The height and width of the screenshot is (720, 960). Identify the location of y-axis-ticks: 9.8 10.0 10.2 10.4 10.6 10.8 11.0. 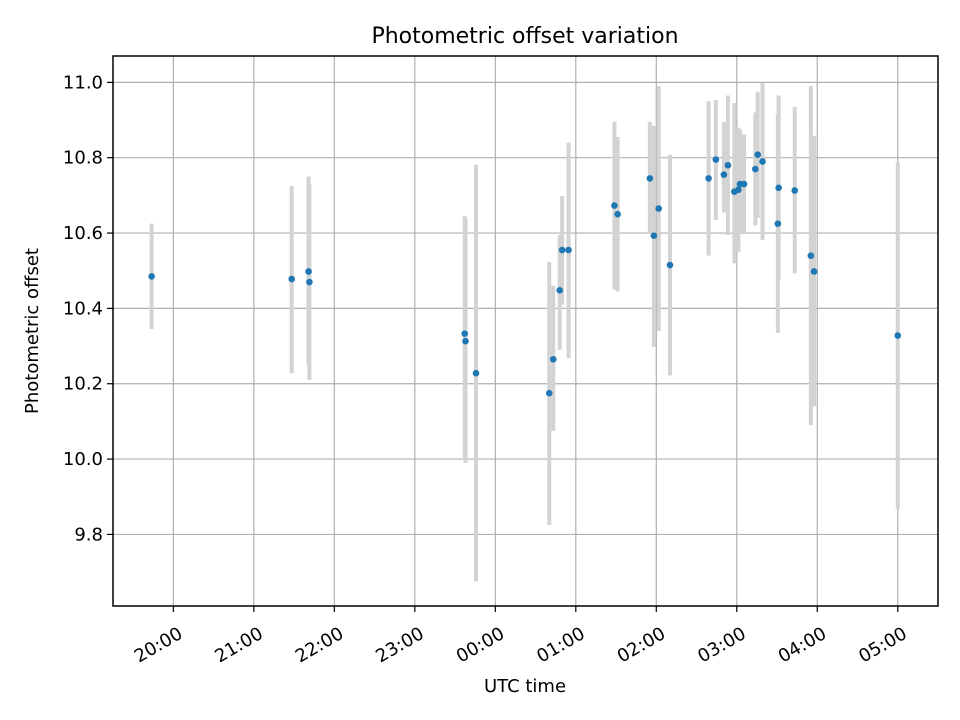
(88, 308).